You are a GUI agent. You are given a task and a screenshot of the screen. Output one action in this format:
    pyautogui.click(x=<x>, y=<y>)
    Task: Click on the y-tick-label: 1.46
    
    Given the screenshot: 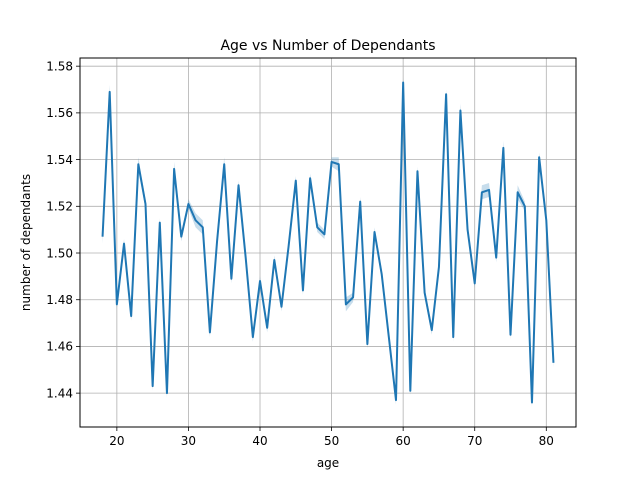 What is the action you would take?
    pyautogui.click(x=59, y=347)
    